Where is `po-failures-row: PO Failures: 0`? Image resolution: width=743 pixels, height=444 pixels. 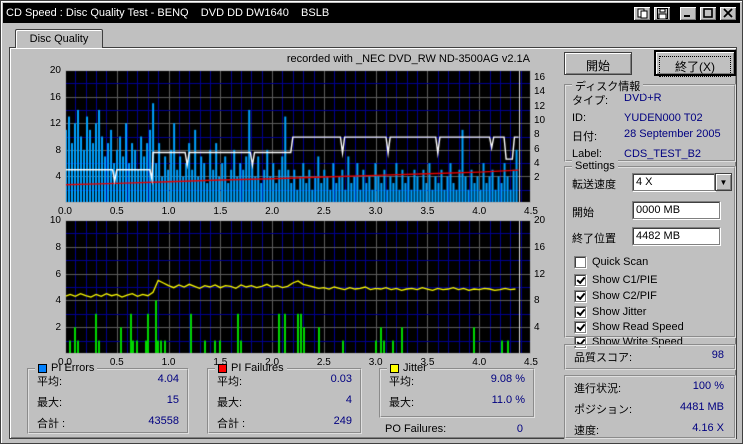 po-failures-row: PO Failures: 0 is located at coordinates (454, 429).